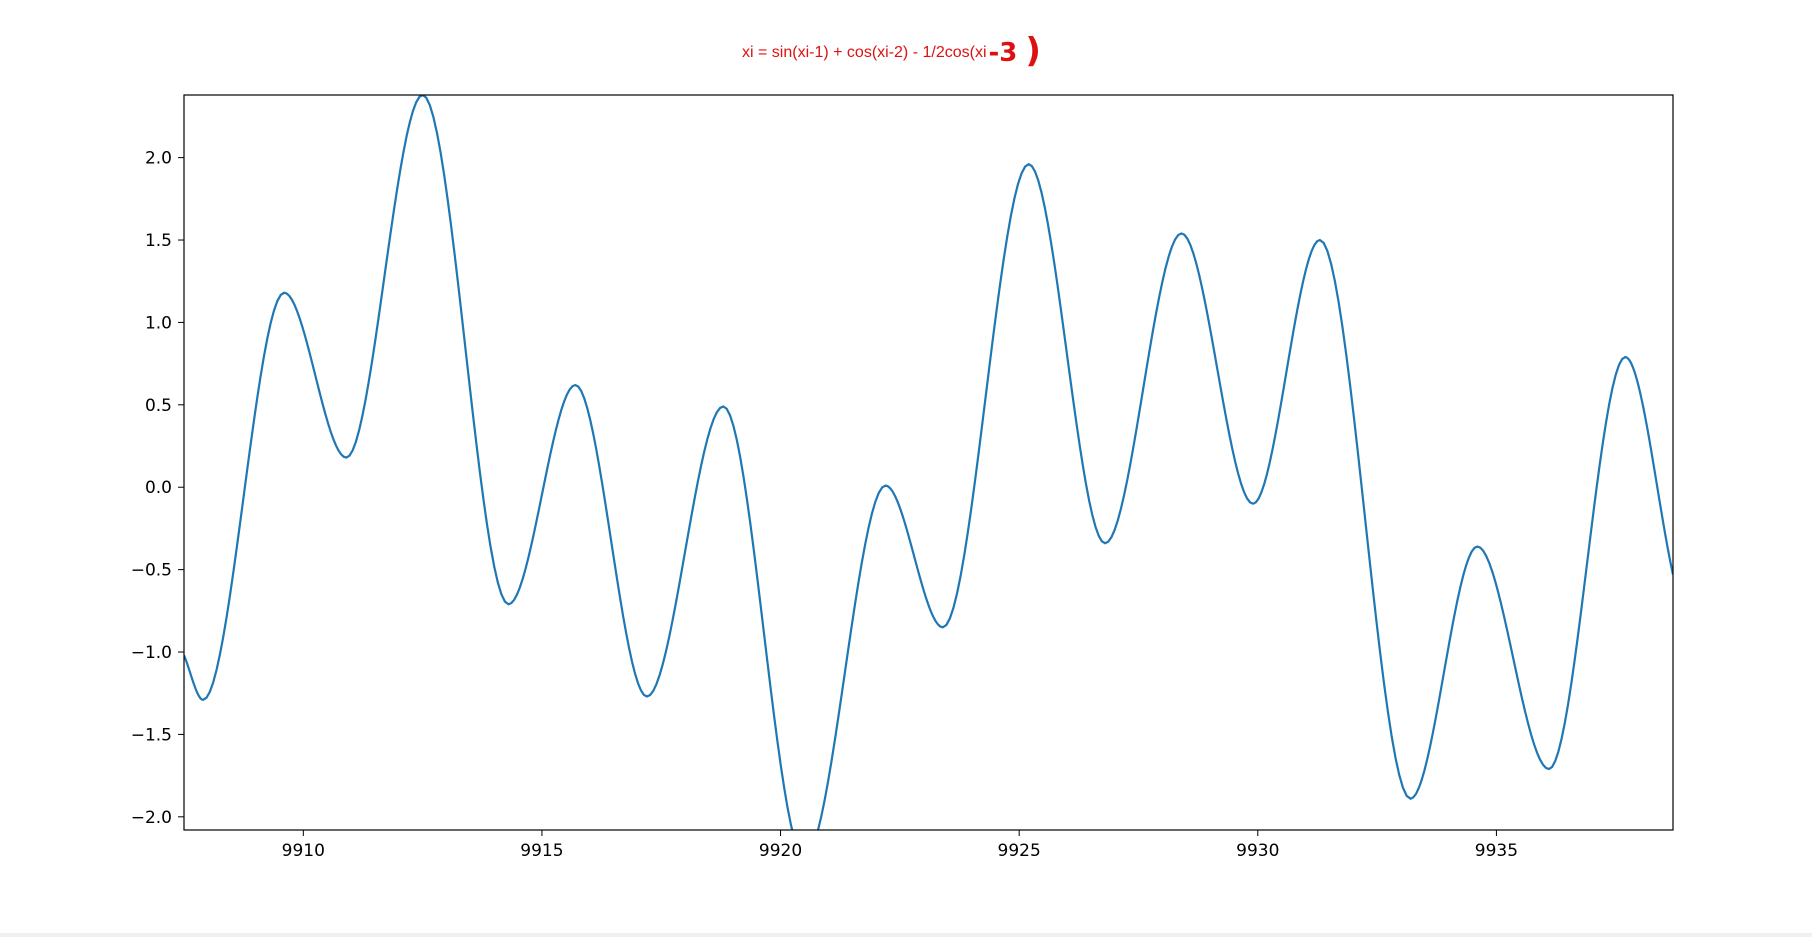 The image size is (1812, 937). I want to click on x-tick-label: 9935, so click(1496, 851).